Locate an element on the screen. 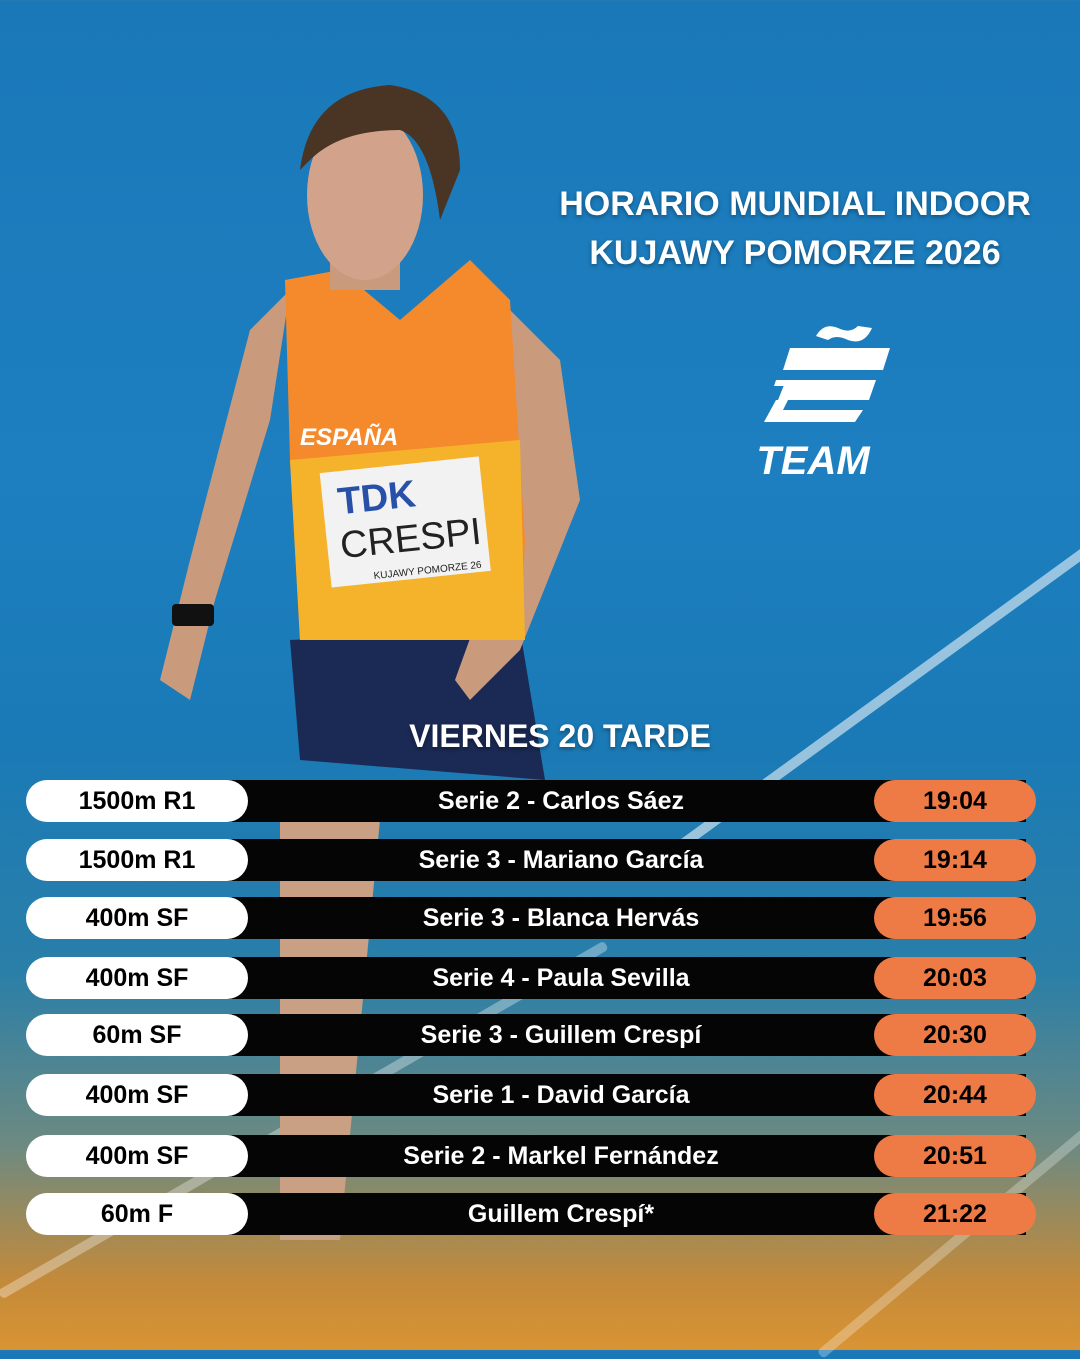 This screenshot has height=1359, width=1080. schedule-row: 60m F Guillem Crespí* 21:22 is located at coordinates (531, 1214).